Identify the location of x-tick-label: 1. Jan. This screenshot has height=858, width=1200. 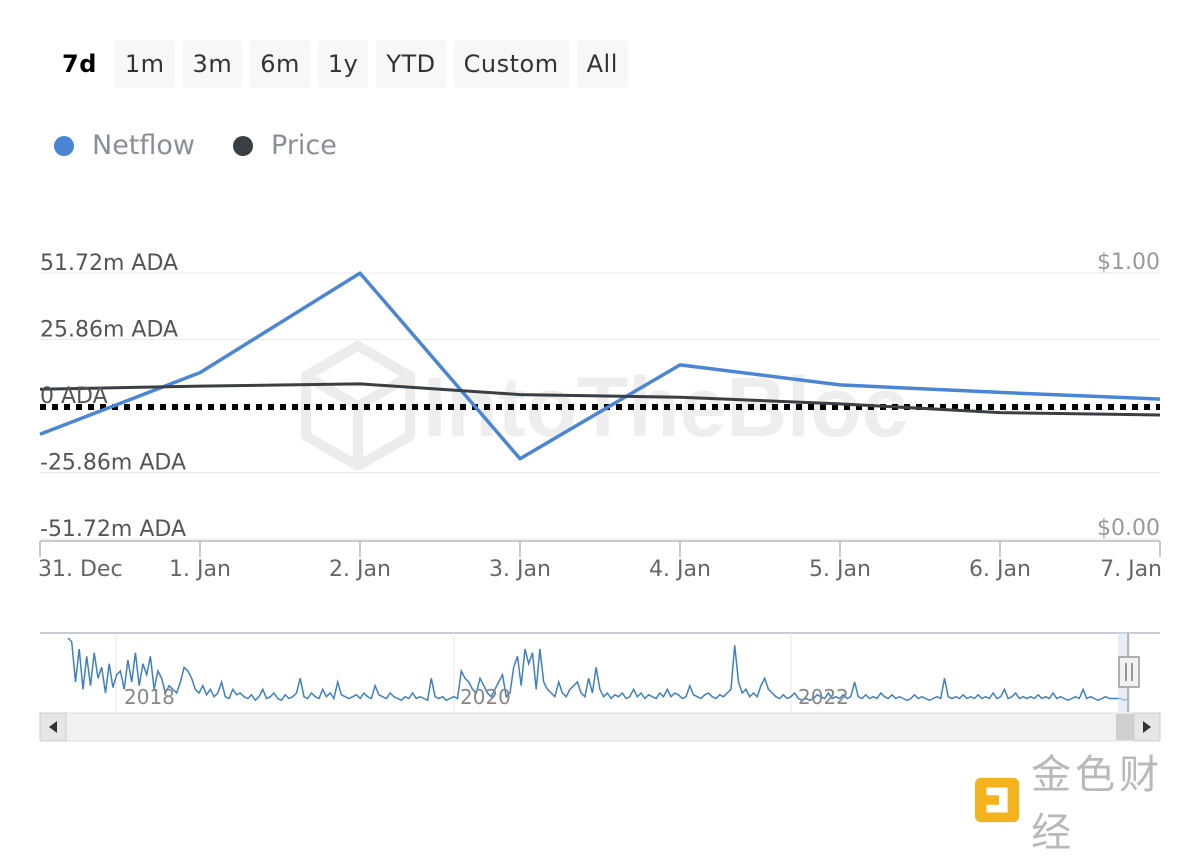
(200, 569).